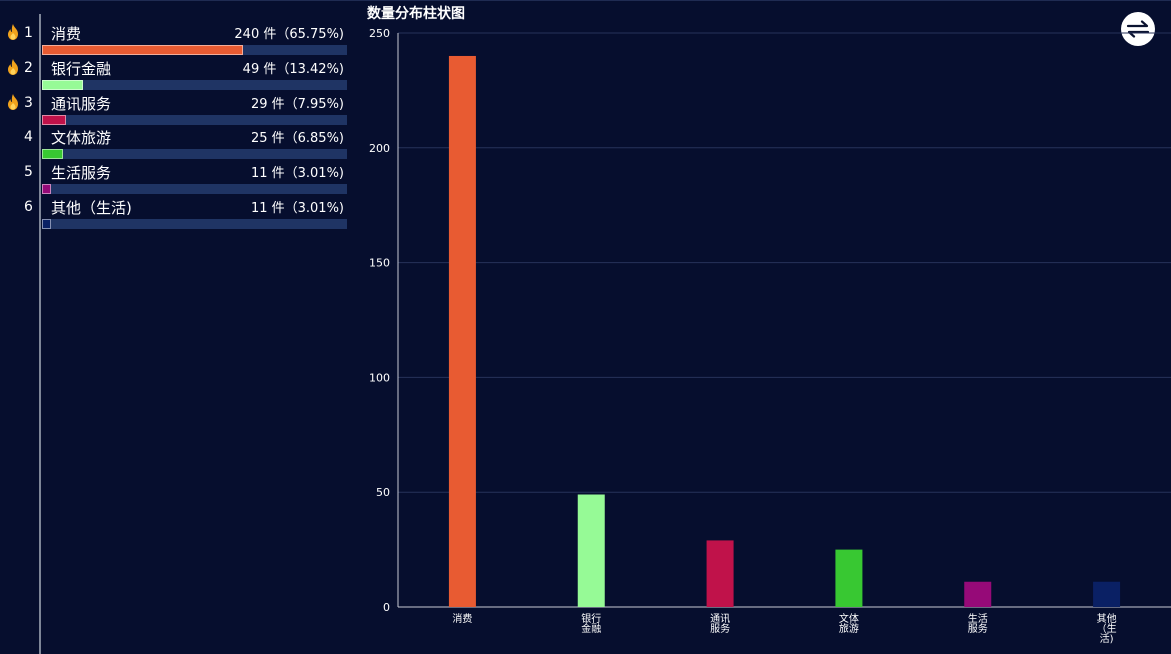  What do you see at coordinates (293, 69) in the screenshot?
I see `category-count: 49 件（13.42%)` at bounding box center [293, 69].